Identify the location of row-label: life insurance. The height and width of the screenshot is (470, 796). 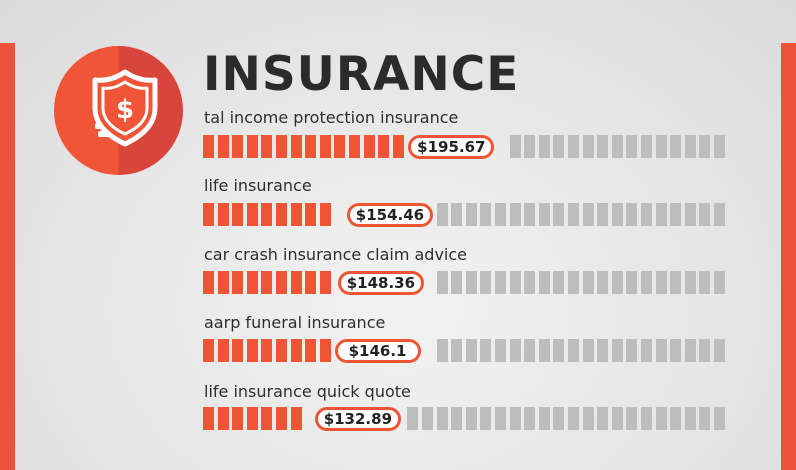
(258, 185).